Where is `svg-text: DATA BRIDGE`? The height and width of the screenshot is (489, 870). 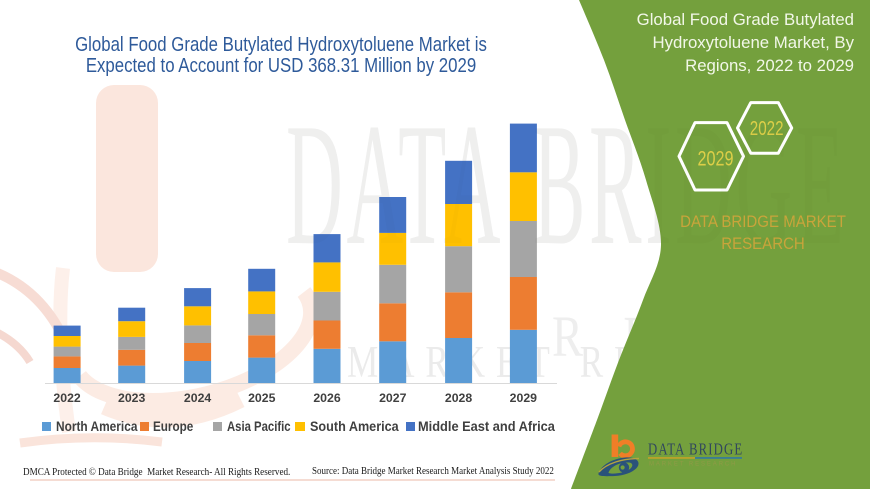
svg-text: DATA BRIDGE is located at coordinates (695, 450).